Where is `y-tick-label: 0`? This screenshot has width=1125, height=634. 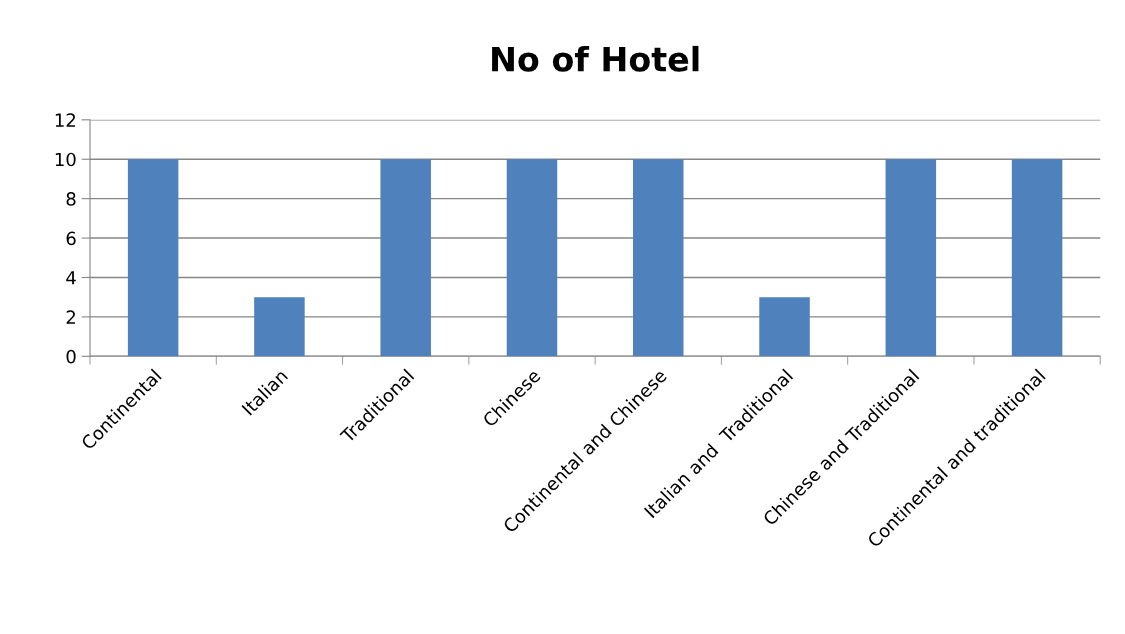 y-tick-label: 0 is located at coordinates (71, 356).